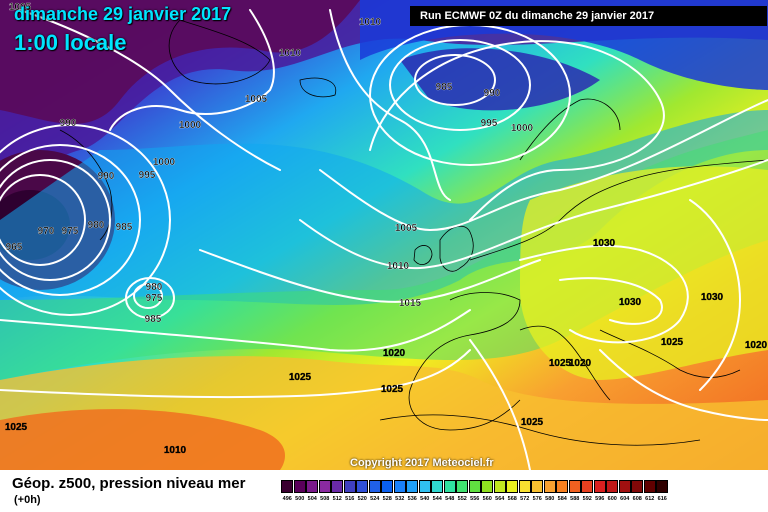 This screenshot has height=512, width=768. I want to click on scale-label: 520, so click(362, 499).